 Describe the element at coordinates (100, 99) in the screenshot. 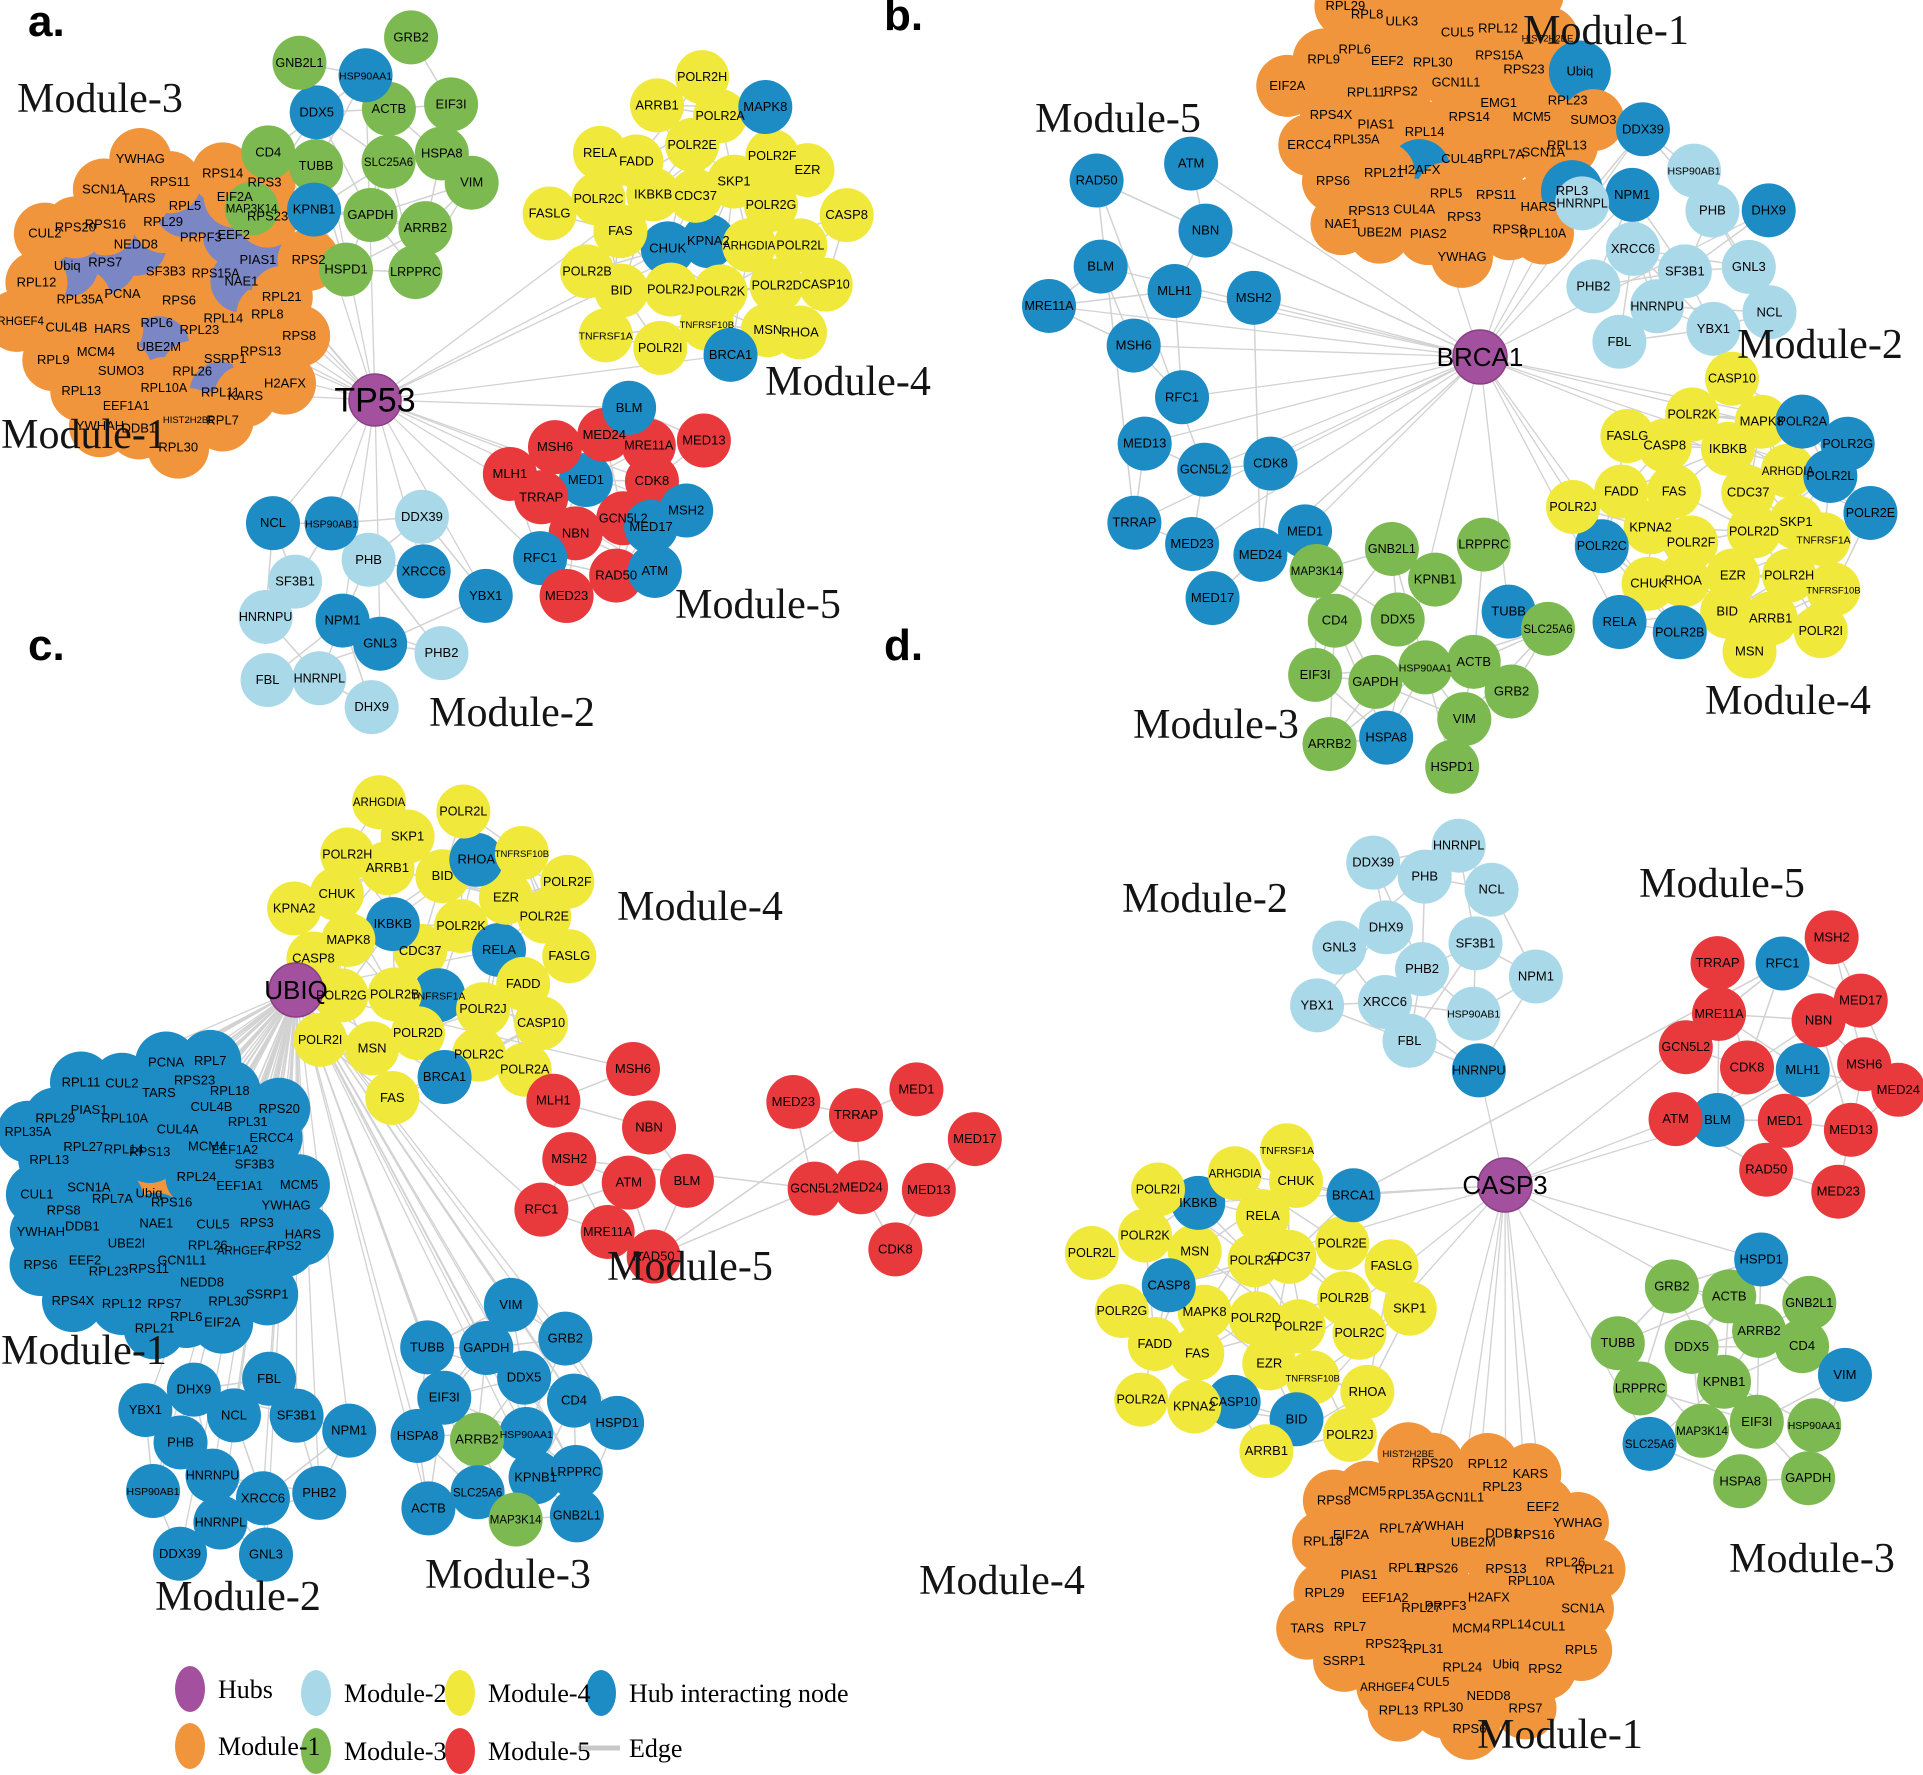

I see `module-title: Module-3` at that location.